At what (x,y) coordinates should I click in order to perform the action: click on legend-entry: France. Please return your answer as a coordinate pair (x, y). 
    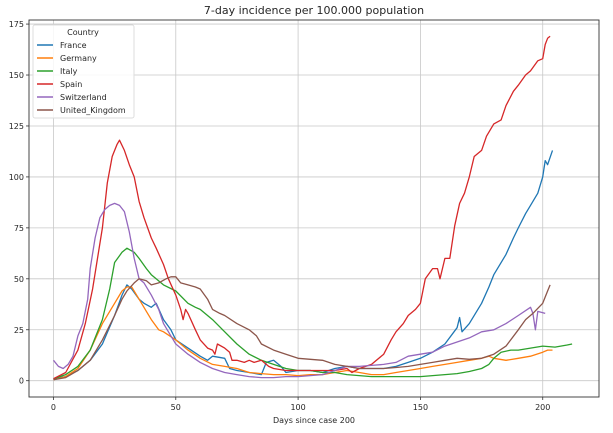
    Looking at the image, I should click on (73, 45).